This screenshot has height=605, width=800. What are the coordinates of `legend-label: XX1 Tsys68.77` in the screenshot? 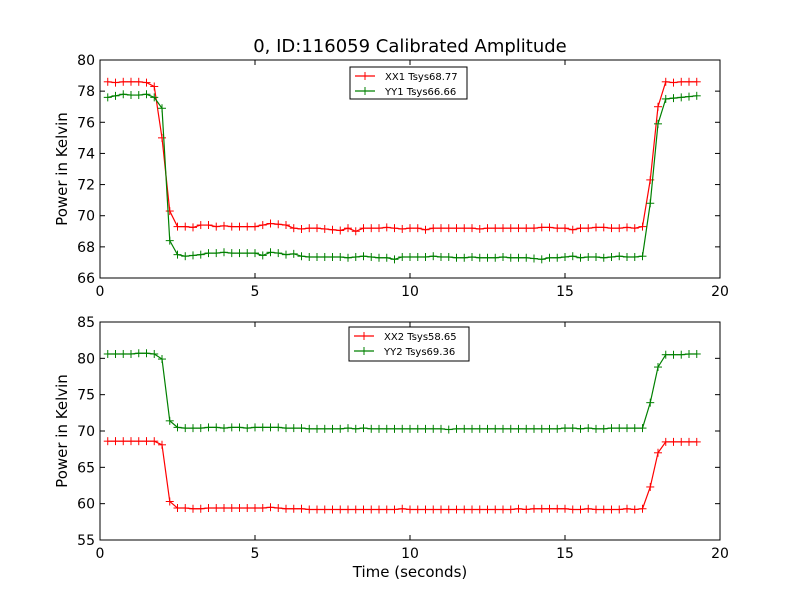 It's located at (421, 77).